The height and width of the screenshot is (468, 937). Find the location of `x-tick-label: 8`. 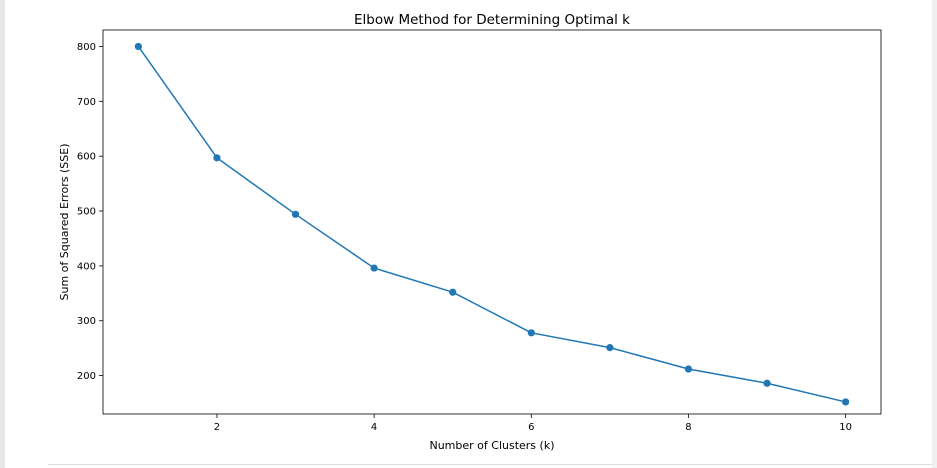

x-tick-label: 8 is located at coordinates (688, 427).